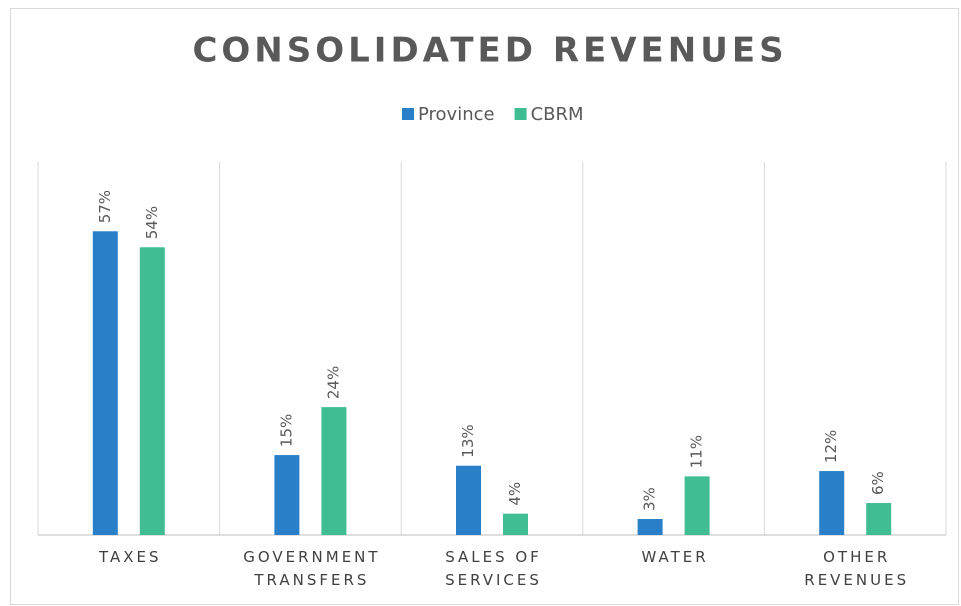 This screenshot has width=961, height=606. Describe the element at coordinates (456, 114) in the screenshot. I see `legend-label: Province` at that location.